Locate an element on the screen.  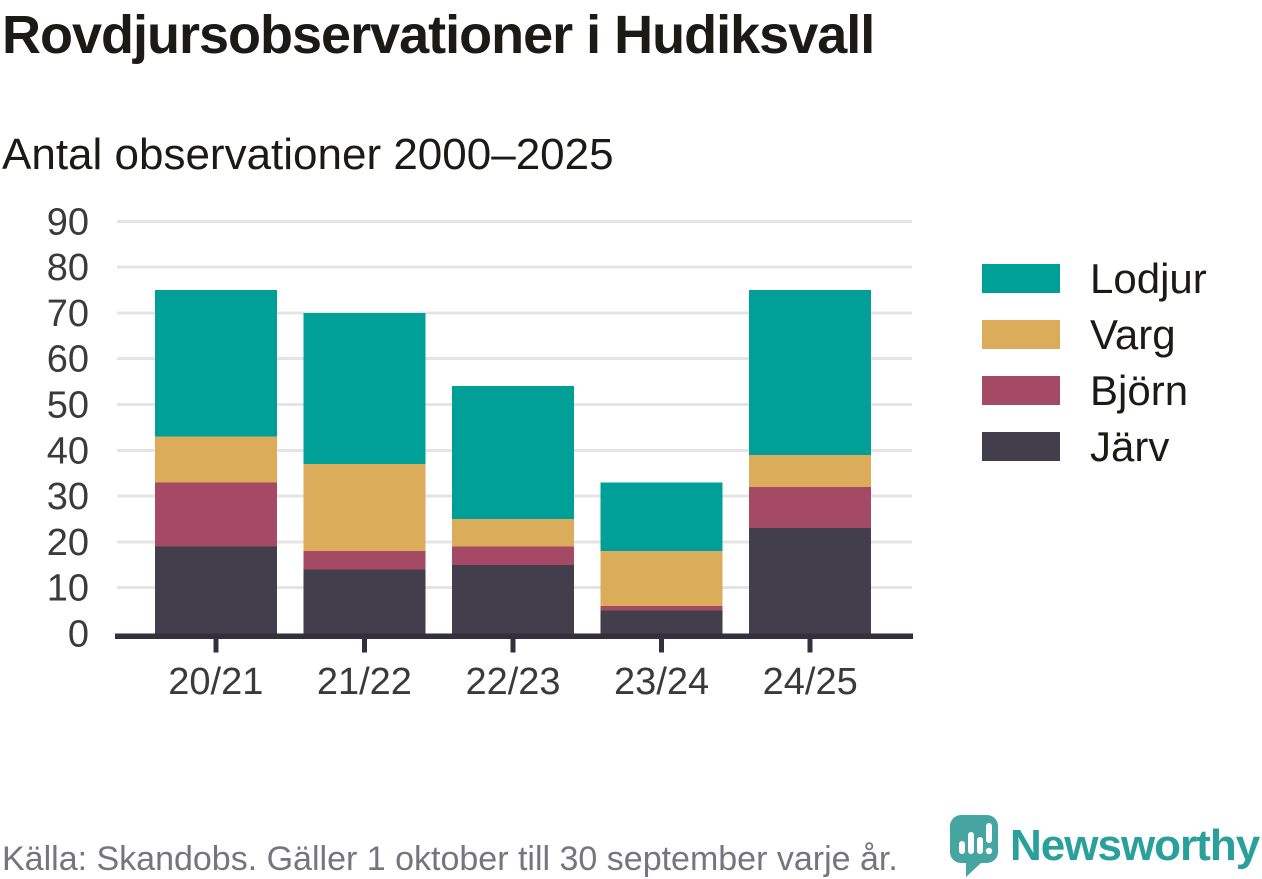
x-tick-label-23-24: 23/24 is located at coordinates (661, 682).